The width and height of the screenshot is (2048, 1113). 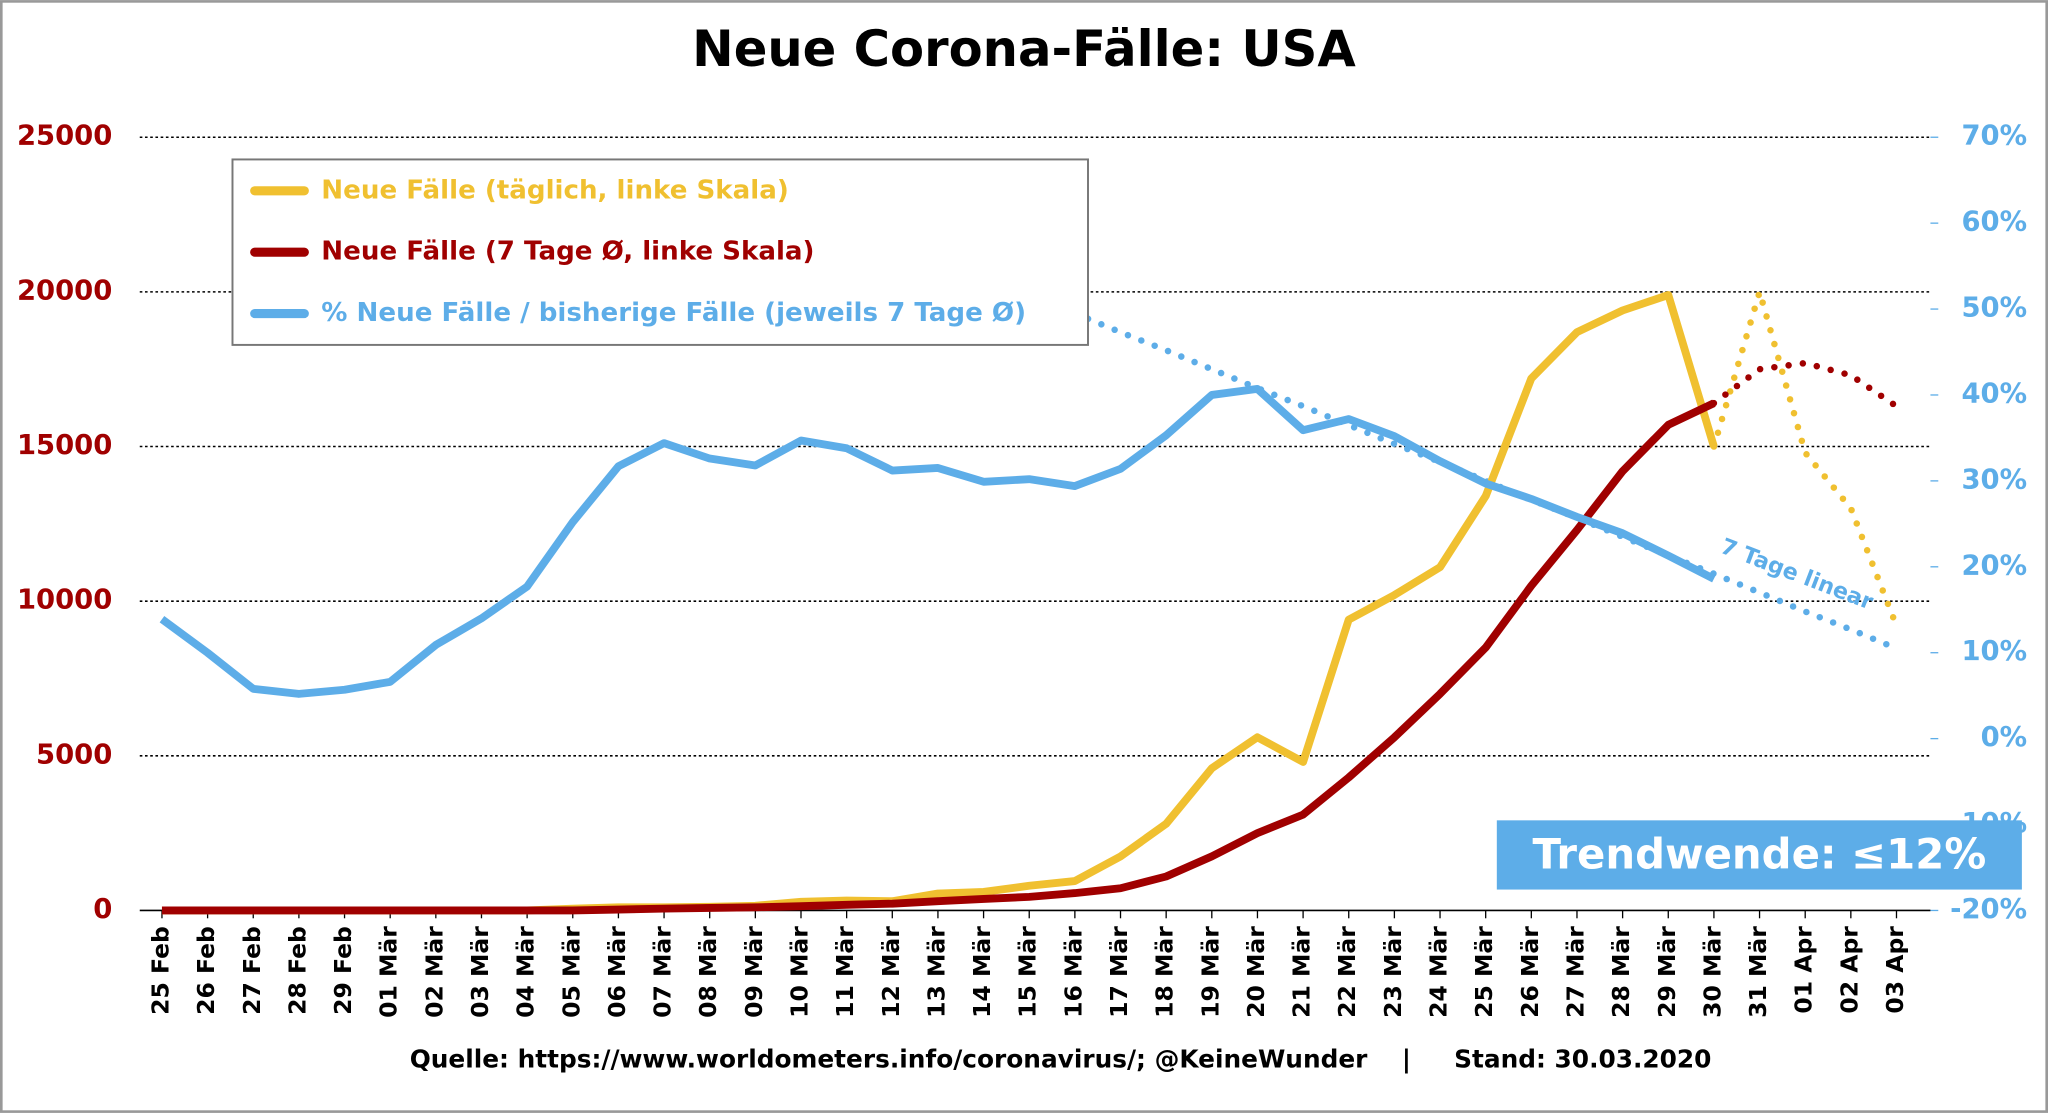 I want to click on x-tick-label: 28 Mär, so click(x=1621, y=972).